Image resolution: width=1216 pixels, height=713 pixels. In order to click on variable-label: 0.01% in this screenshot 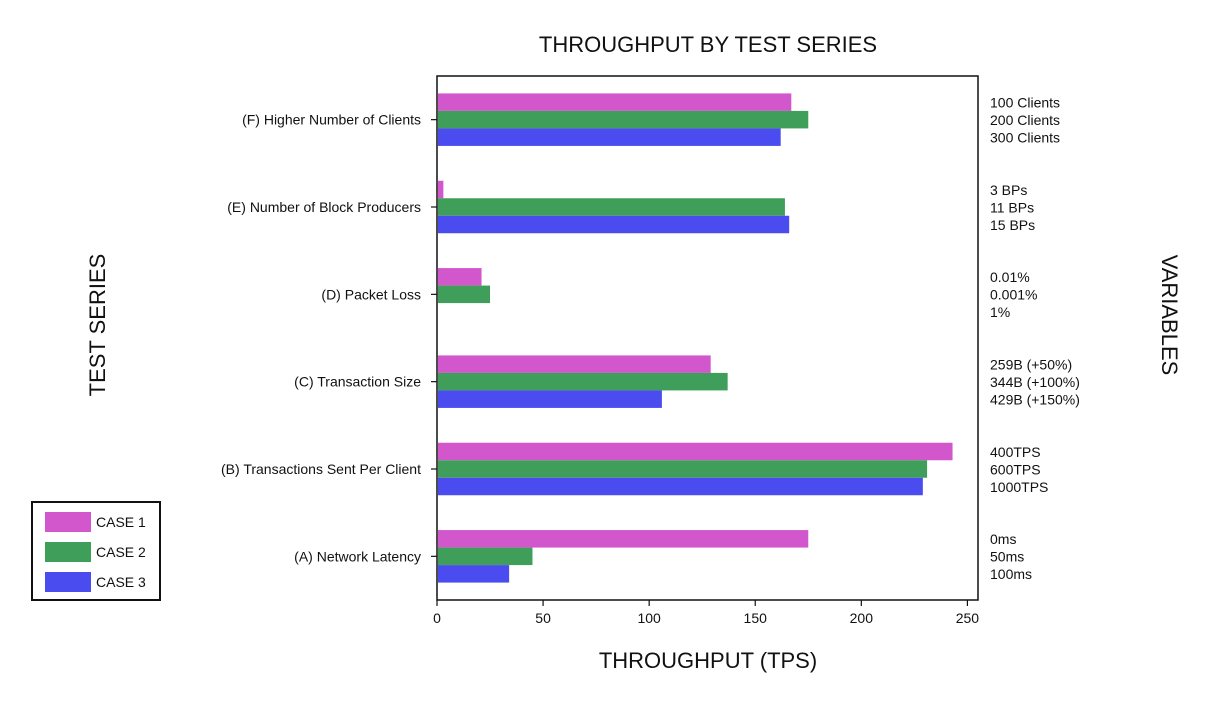, I will do `click(1010, 277)`.